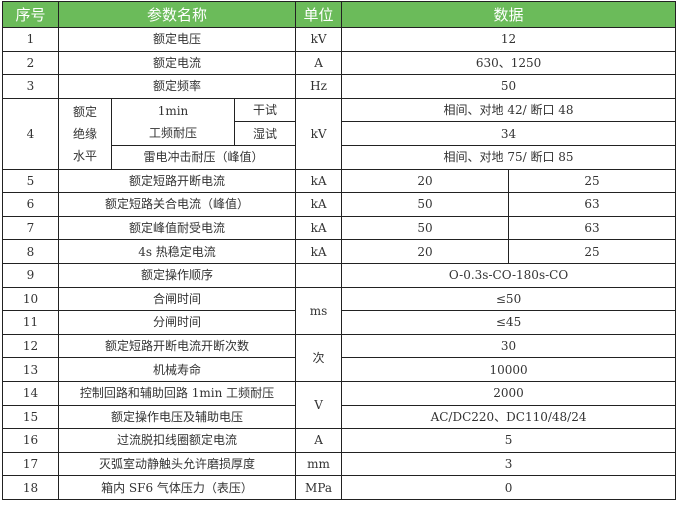 The image size is (677, 505). I want to click on value-cell: 630、1250, so click(509, 63).